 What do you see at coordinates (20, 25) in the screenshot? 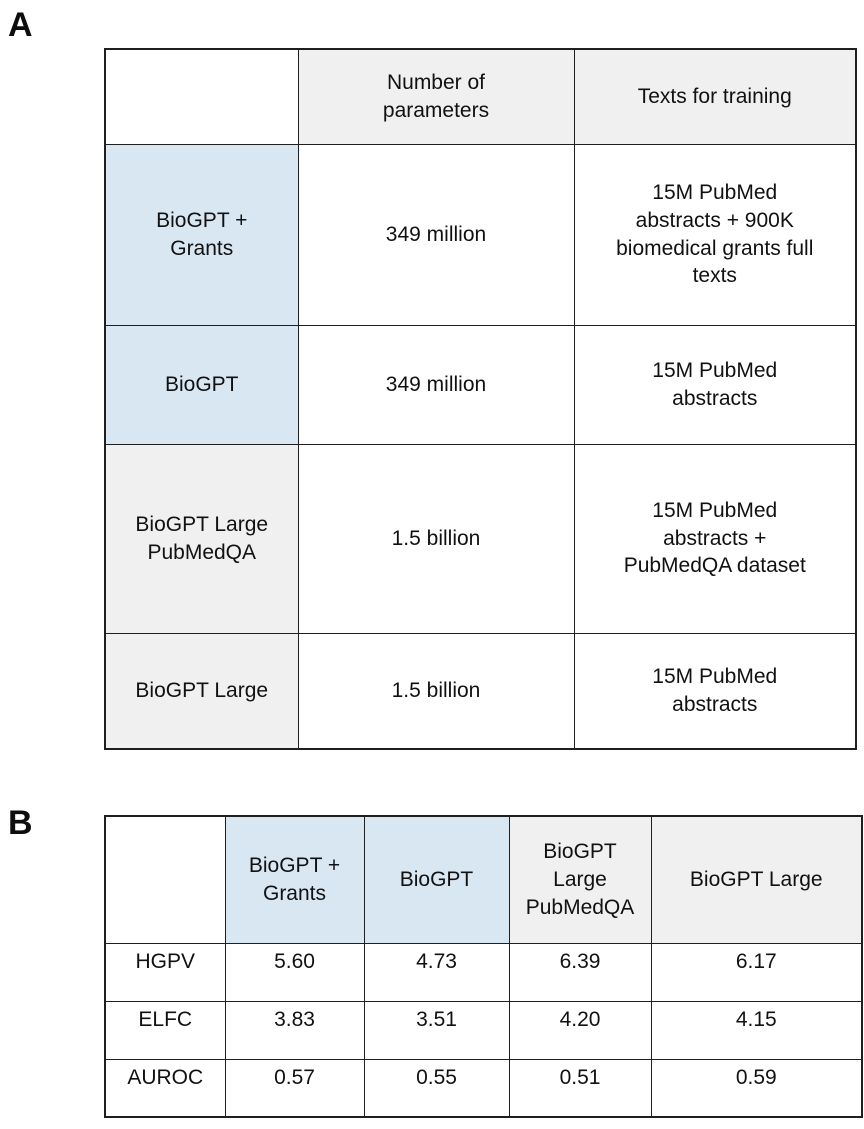
I see `panel-a-label: A` at bounding box center [20, 25].